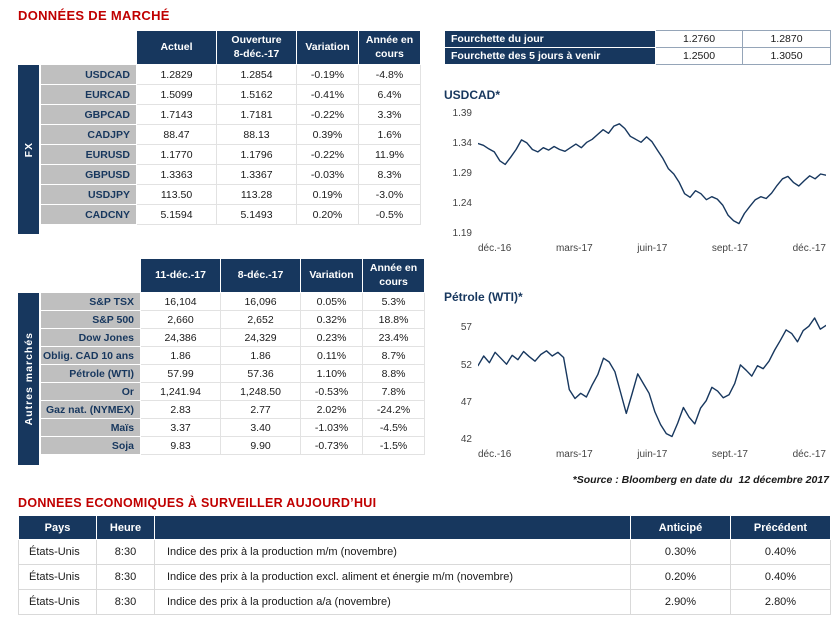 The width and height of the screenshot is (837, 630). What do you see at coordinates (332, 391) in the screenshot?
I see `variation-value: -0.53%` at bounding box center [332, 391].